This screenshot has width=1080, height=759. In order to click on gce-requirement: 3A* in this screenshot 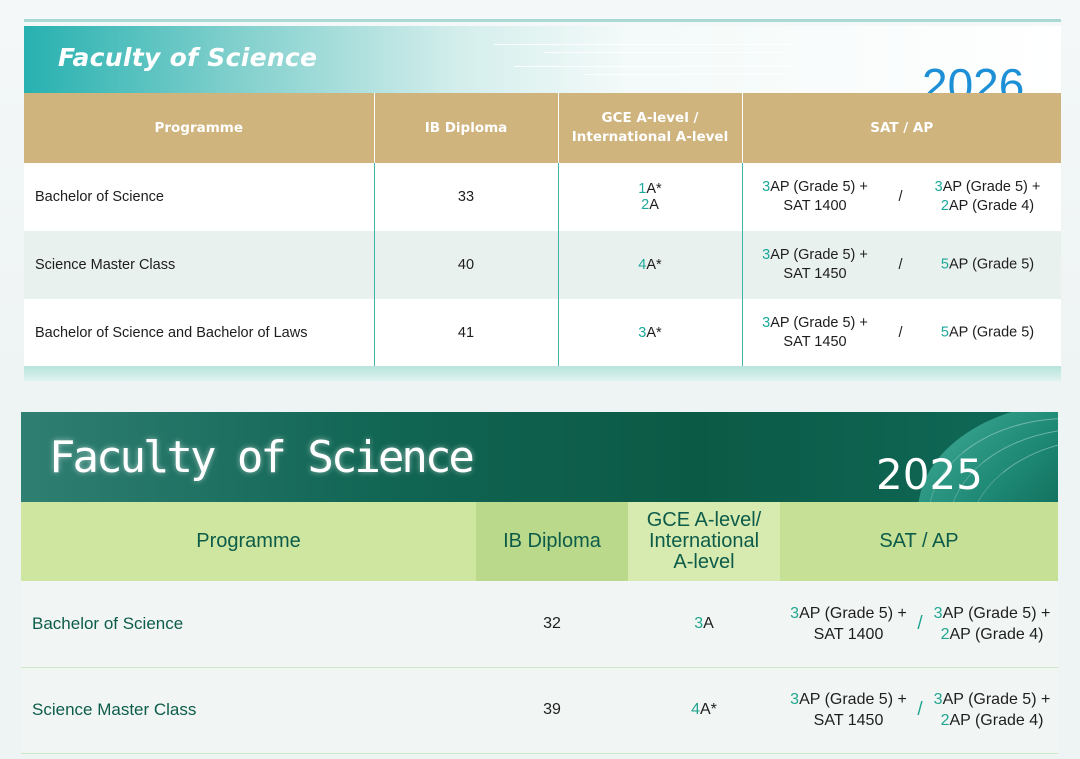, I will do `click(649, 333)`.